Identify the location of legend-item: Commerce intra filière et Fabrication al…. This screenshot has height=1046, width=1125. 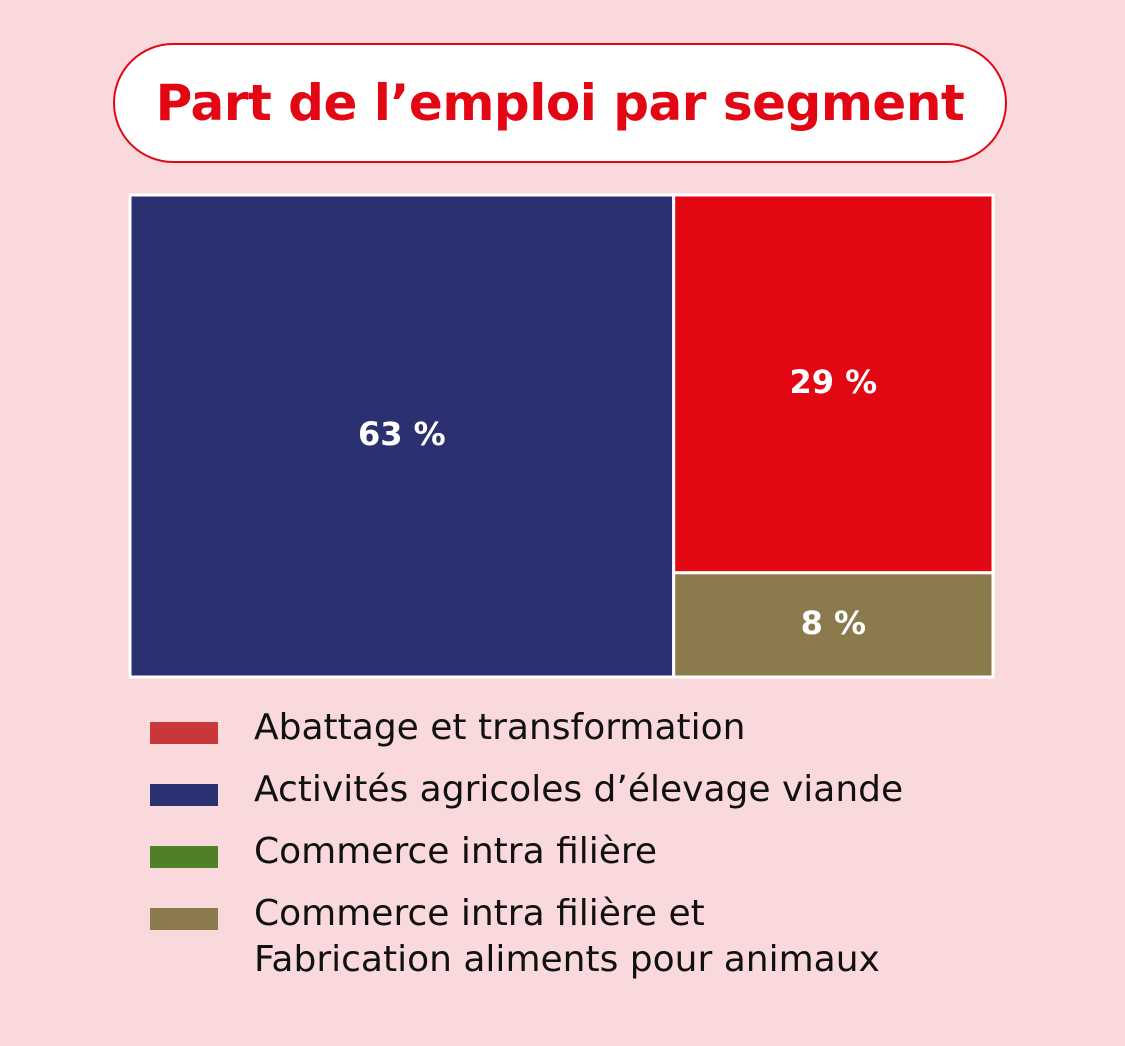
(600, 937).